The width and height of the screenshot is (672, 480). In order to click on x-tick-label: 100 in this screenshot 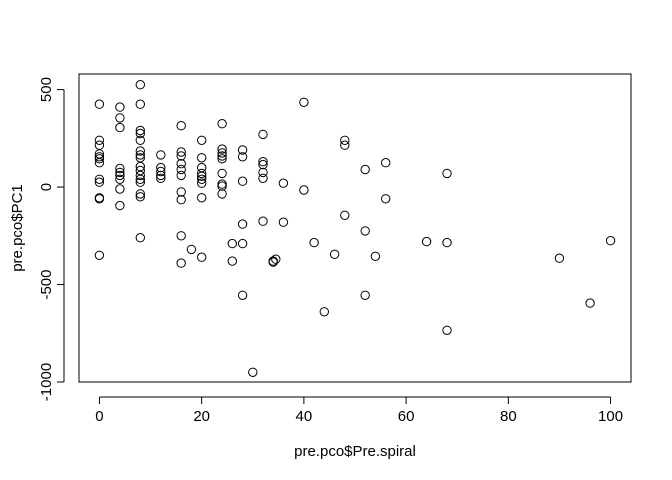, I will do `click(610, 416)`.